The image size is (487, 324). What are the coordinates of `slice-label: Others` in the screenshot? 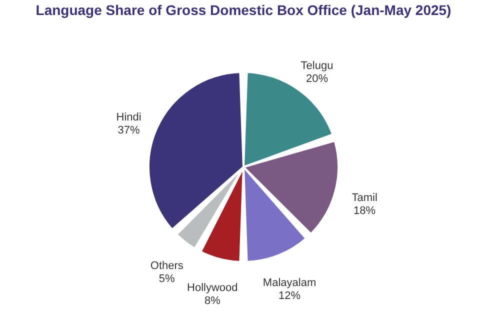 It's located at (167, 266).